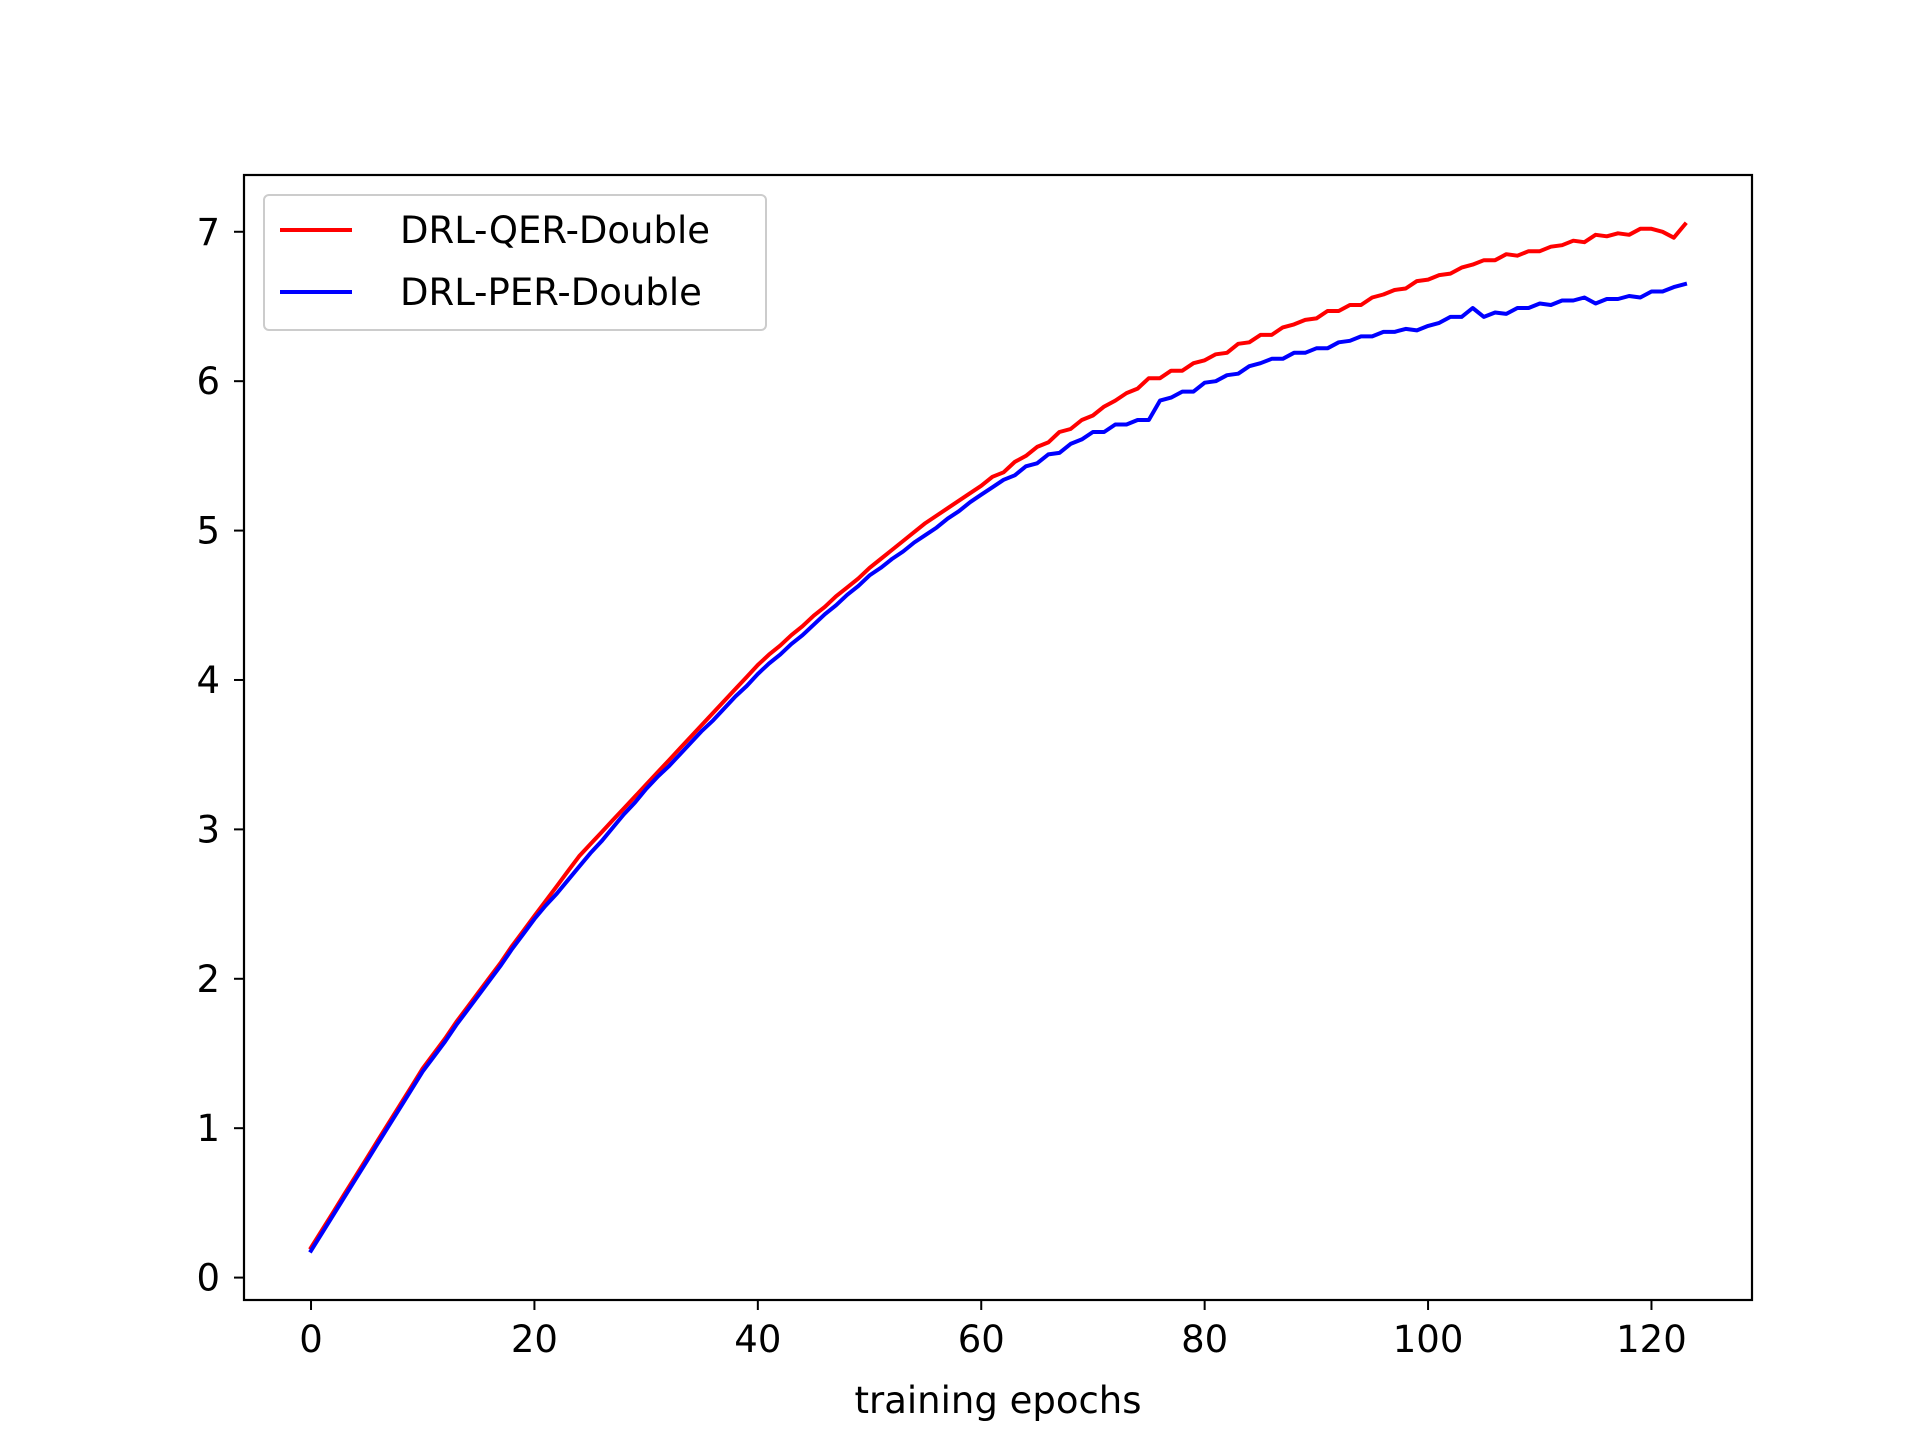 The width and height of the screenshot is (1920, 1440). Describe the element at coordinates (1651, 1339) in the screenshot. I see `x-tick-label: 120` at that location.